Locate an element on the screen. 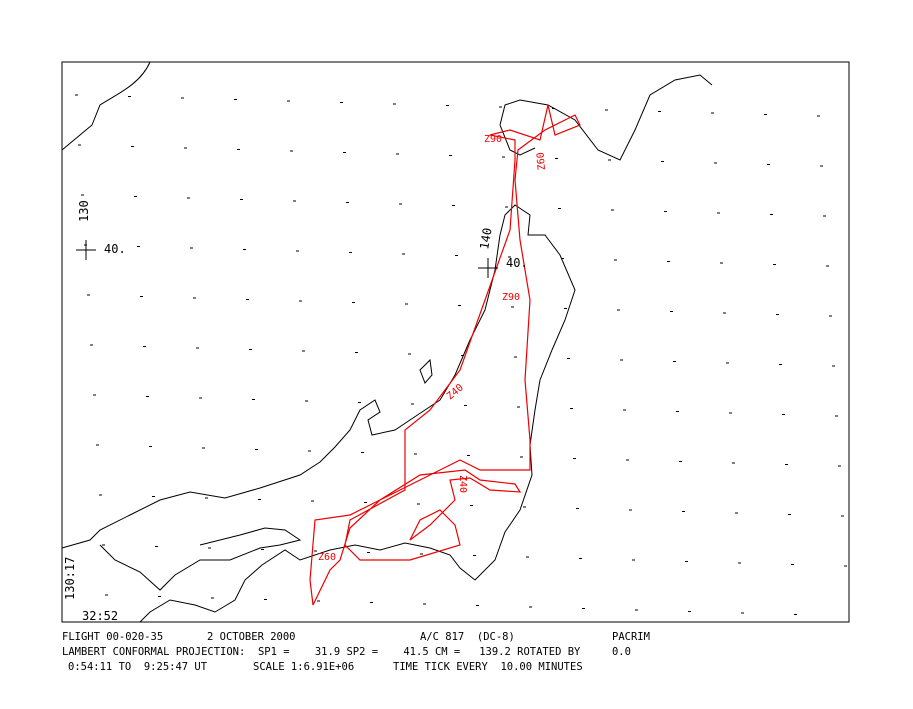 The width and height of the screenshot is (913, 709). footer-text: 2 OCTOBER 2000 is located at coordinates (251, 637).